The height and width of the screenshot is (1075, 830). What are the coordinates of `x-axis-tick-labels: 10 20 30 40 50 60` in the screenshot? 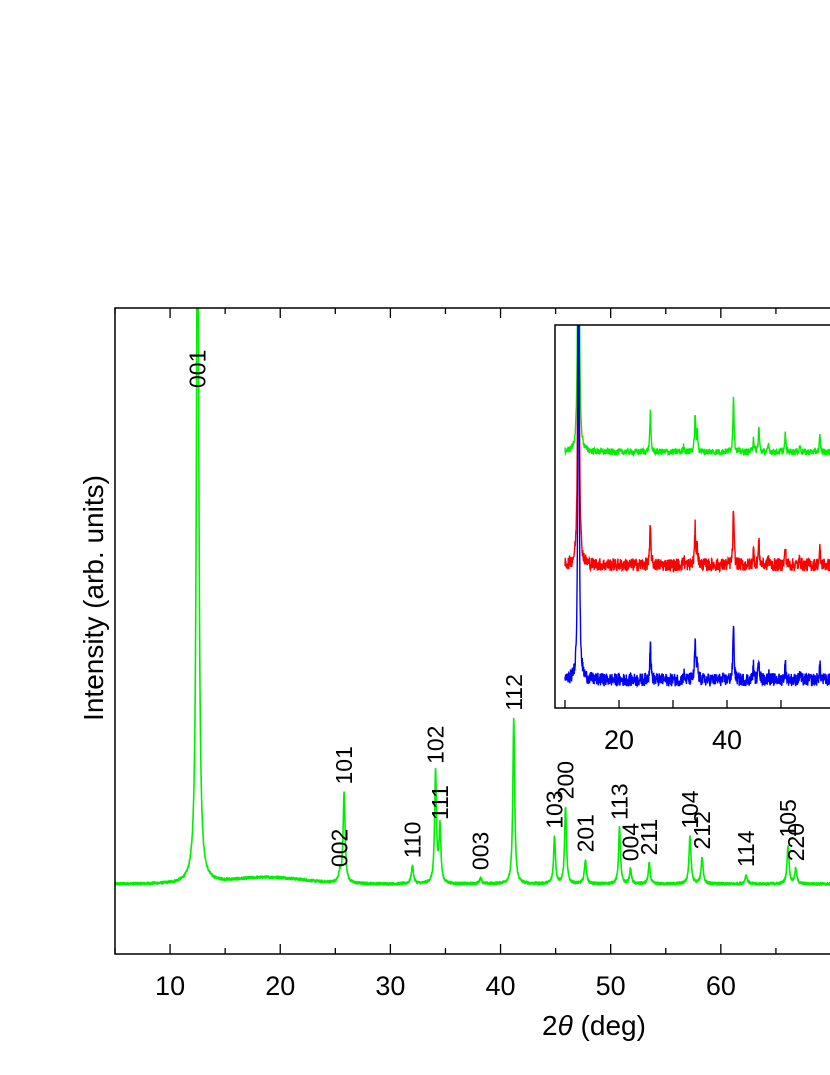 It's located at (445, 986).